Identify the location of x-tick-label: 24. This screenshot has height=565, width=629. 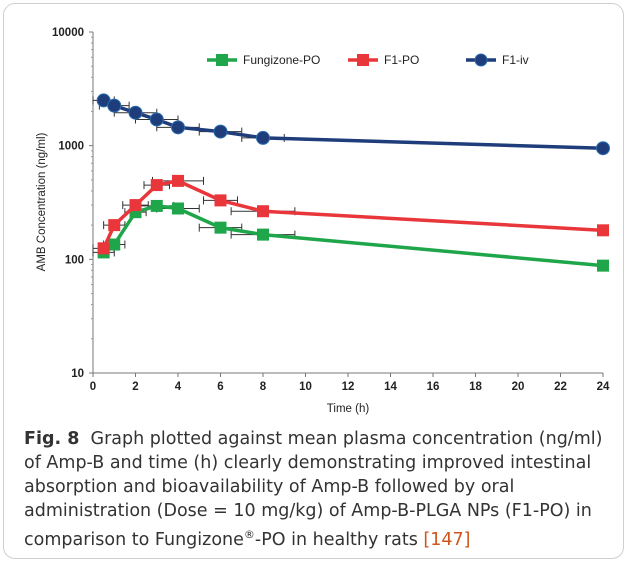
(603, 387).